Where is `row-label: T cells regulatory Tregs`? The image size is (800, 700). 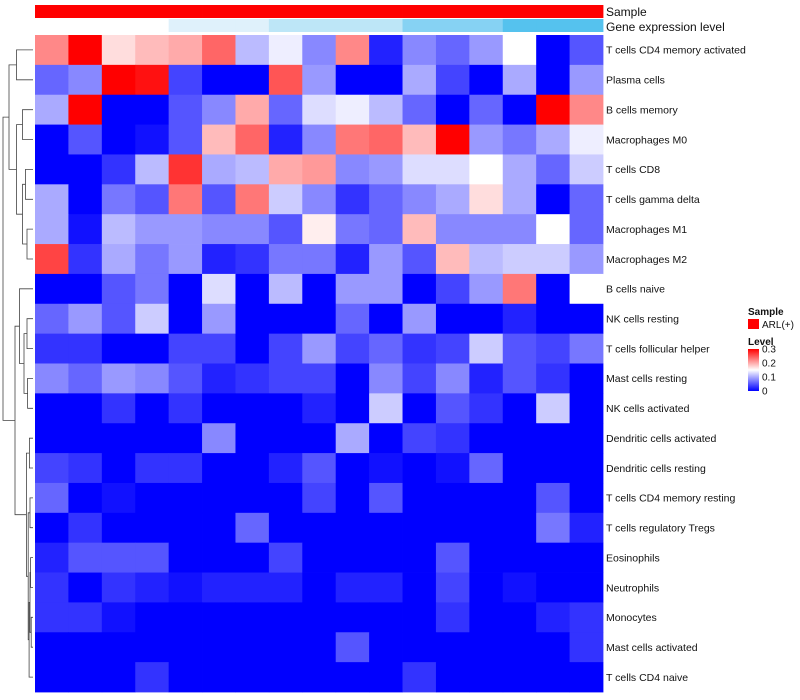
row-label: T cells regulatory Tregs is located at coordinates (660, 529).